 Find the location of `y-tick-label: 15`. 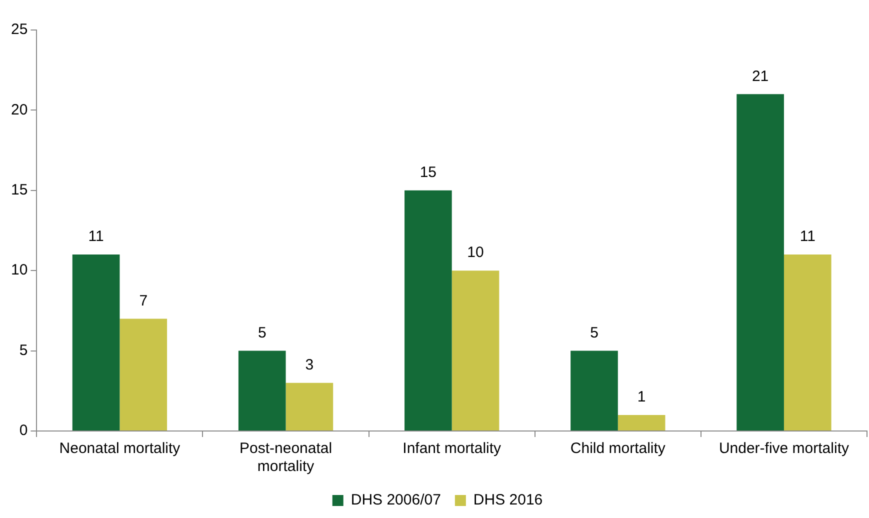

y-tick-label: 15 is located at coordinates (19, 190).